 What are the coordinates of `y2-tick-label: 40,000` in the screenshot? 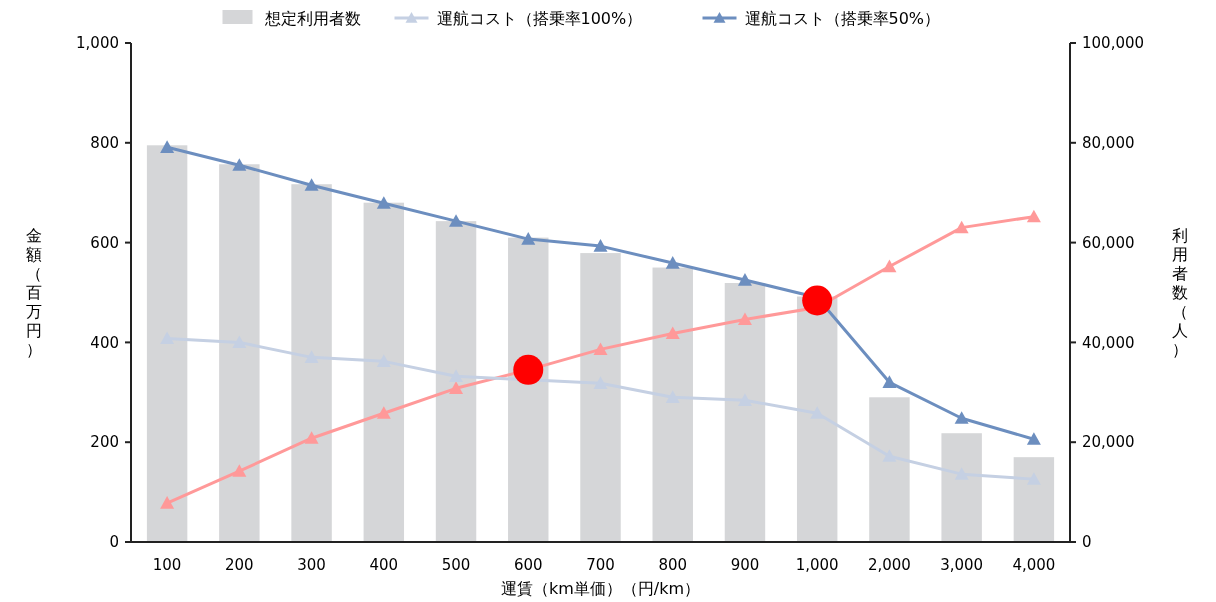 It's located at (1108, 342).